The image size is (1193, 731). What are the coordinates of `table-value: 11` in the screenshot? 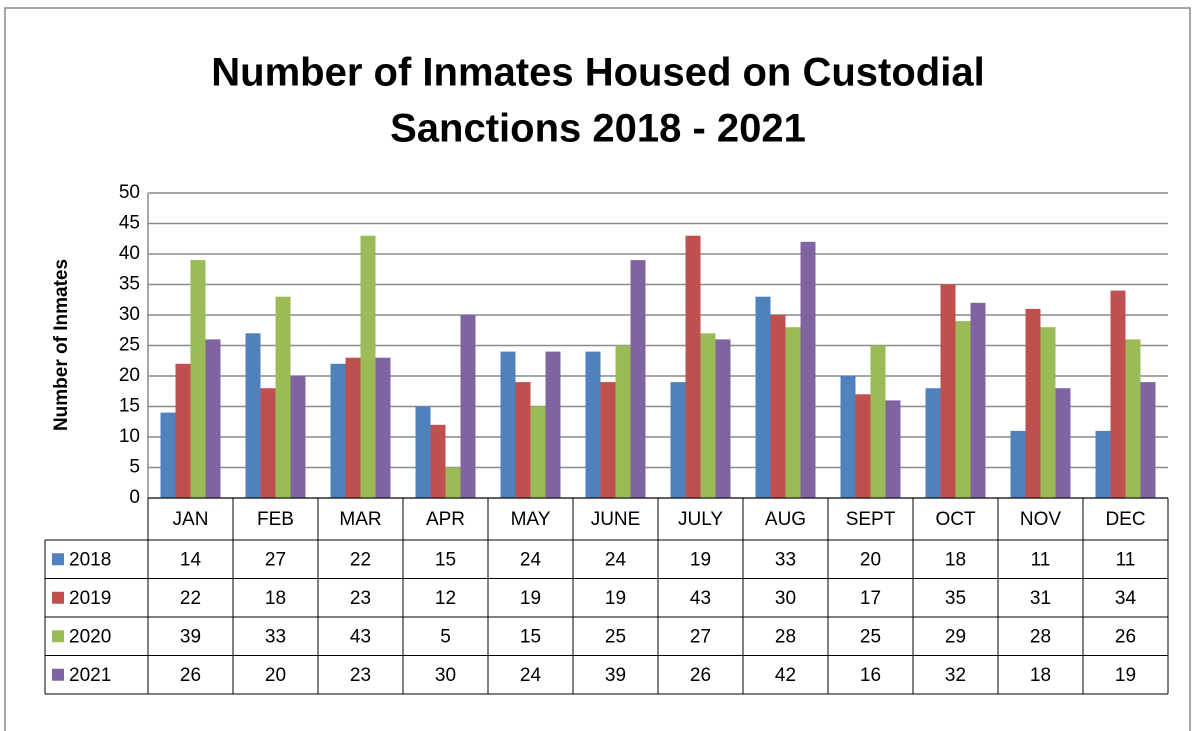 It's located at (1041, 559).